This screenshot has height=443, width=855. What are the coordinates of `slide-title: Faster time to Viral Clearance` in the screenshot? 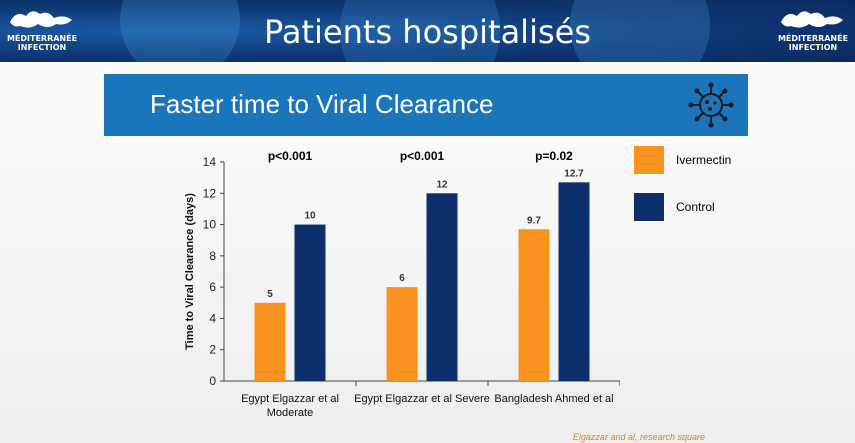 It's located at (322, 104).